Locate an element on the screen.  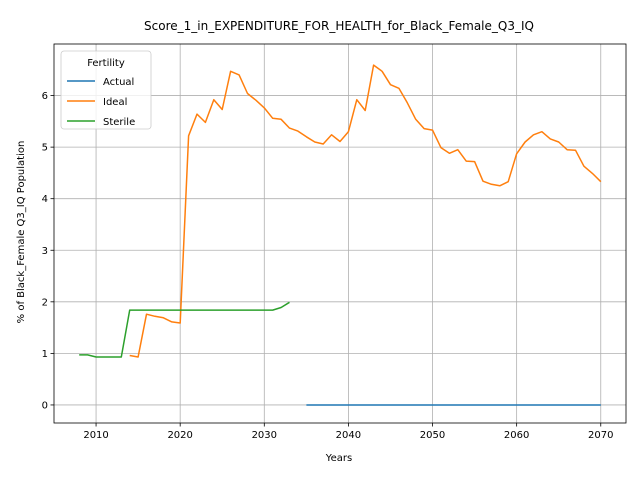
x-tick-label: 2050 is located at coordinates (432, 435).